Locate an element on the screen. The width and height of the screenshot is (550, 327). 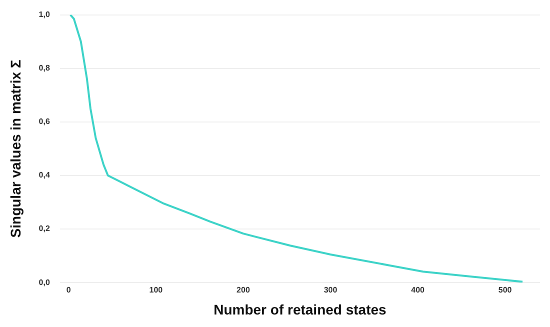
y-tick-label: 1,0 is located at coordinates (44, 15).